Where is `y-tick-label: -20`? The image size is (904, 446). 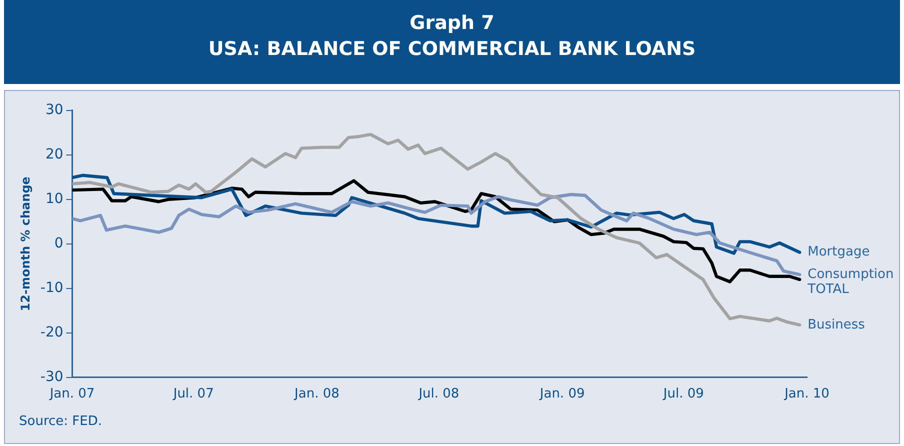
y-tick-label: -20 is located at coordinates (52, 332).